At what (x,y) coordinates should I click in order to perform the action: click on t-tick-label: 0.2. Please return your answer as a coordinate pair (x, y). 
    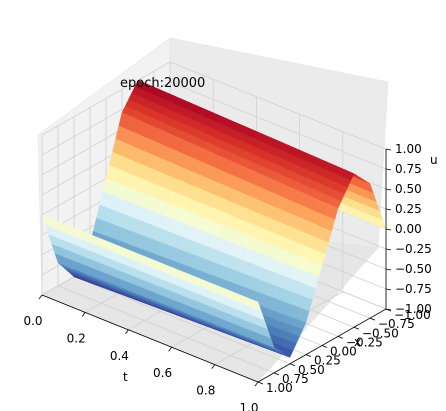
    Looking at the image, I should click on (76, 338).